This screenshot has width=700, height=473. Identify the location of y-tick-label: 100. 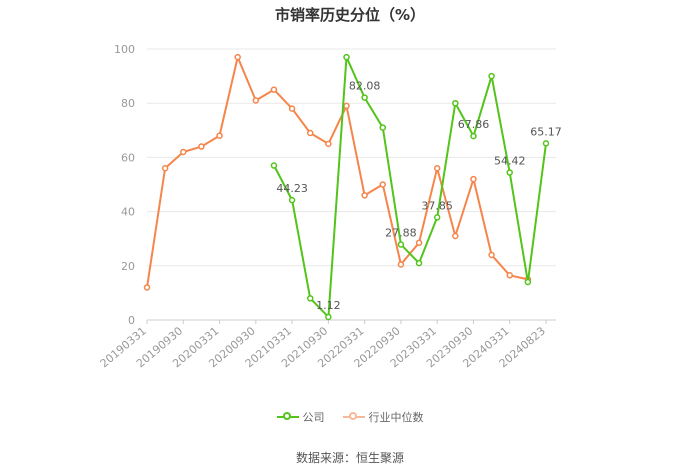
(124, 49).